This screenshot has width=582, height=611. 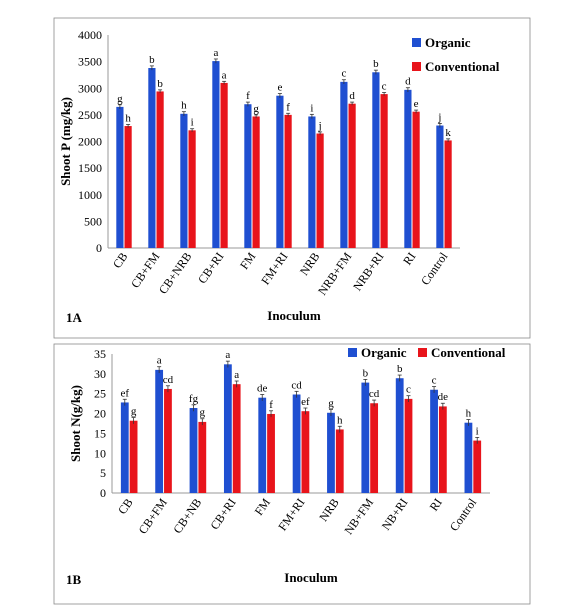 I want to click on y-tick-label: 1500, so click(x=90, y=168).